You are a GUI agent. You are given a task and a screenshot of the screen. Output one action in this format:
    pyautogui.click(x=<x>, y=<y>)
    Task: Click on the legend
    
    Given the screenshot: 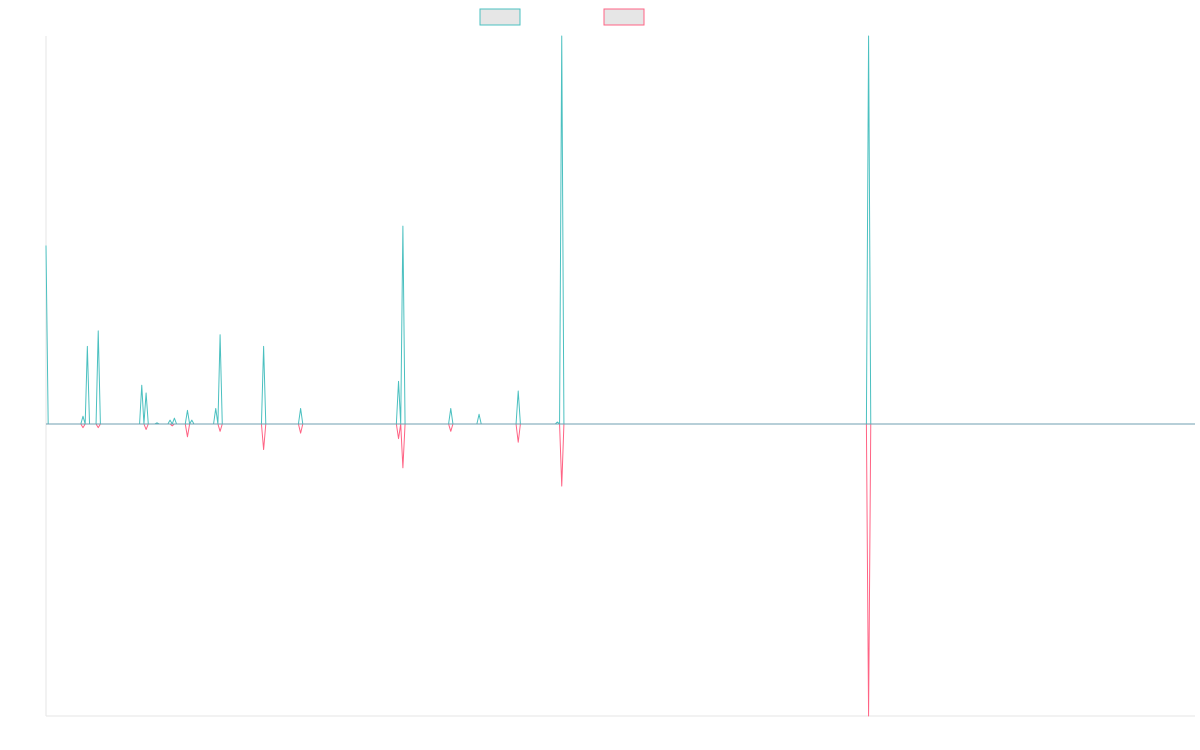 What is the action you would take?
    pyautogui.click(x=562, y=17)
    